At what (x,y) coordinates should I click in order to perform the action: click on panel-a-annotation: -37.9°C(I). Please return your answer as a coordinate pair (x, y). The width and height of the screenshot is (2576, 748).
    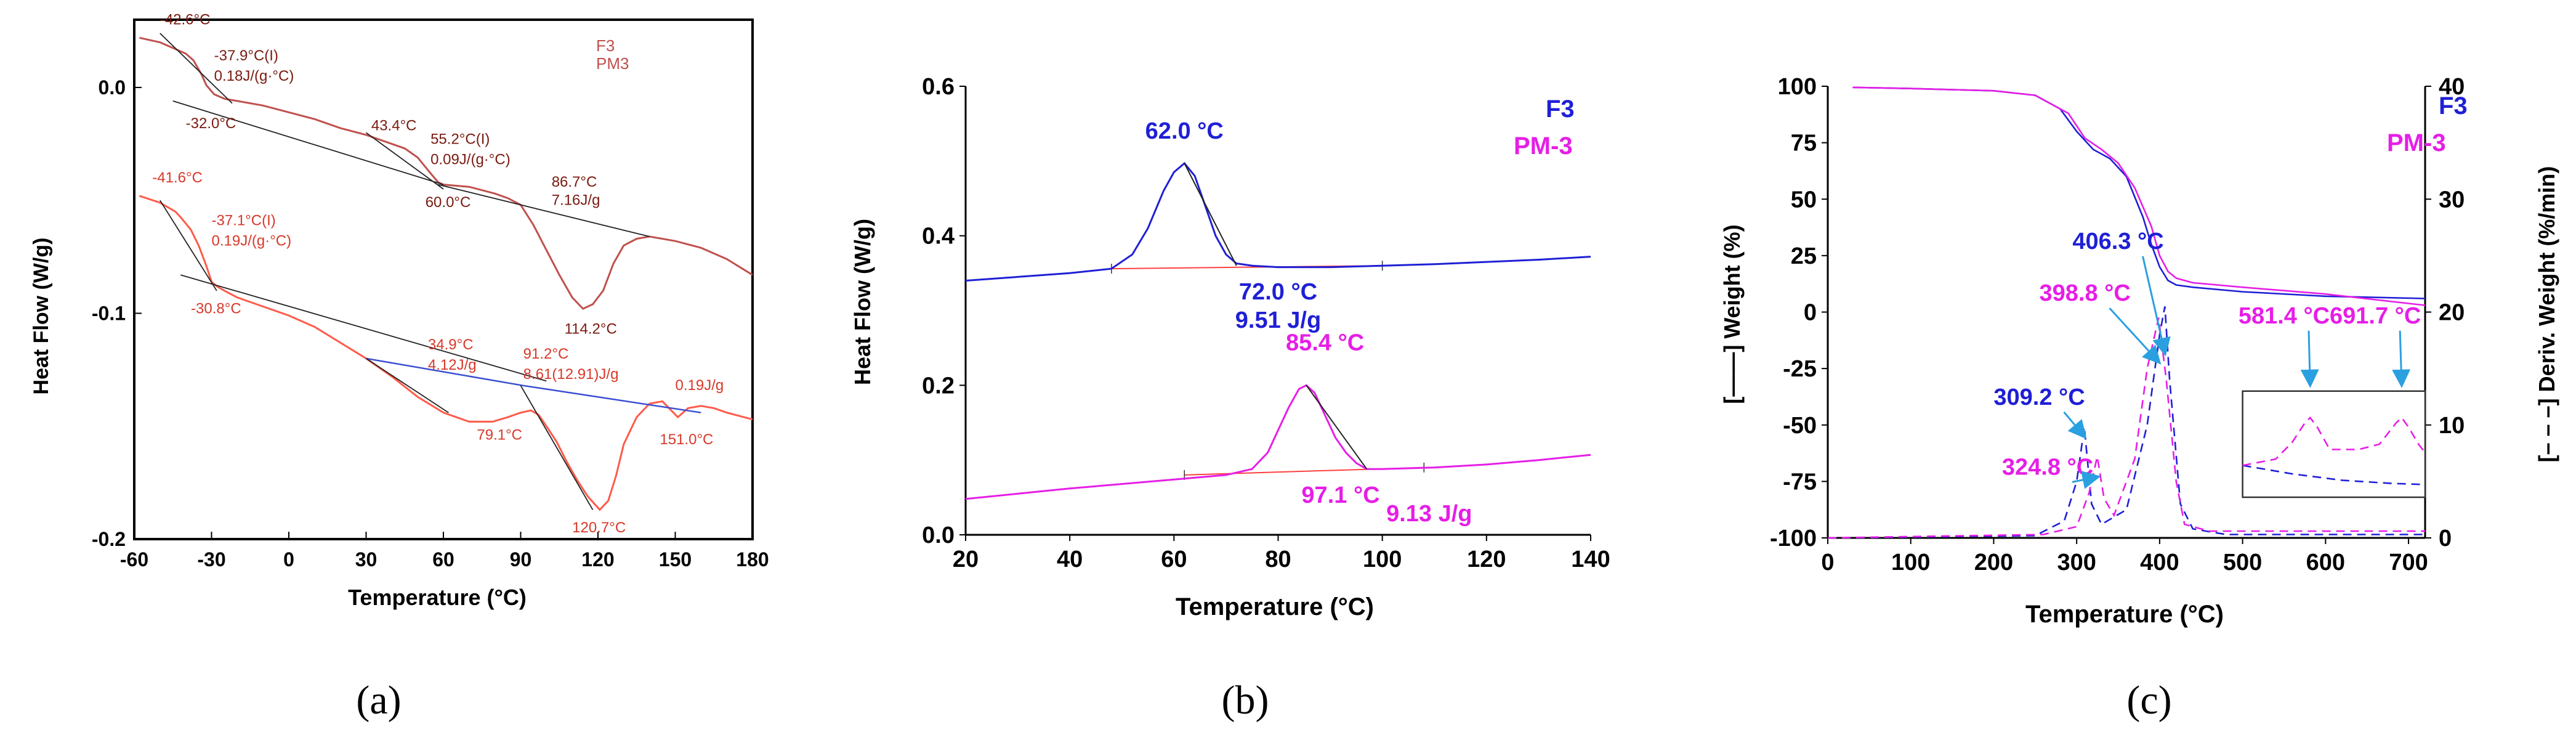
    Looking at the image, I should click on (246, 55).